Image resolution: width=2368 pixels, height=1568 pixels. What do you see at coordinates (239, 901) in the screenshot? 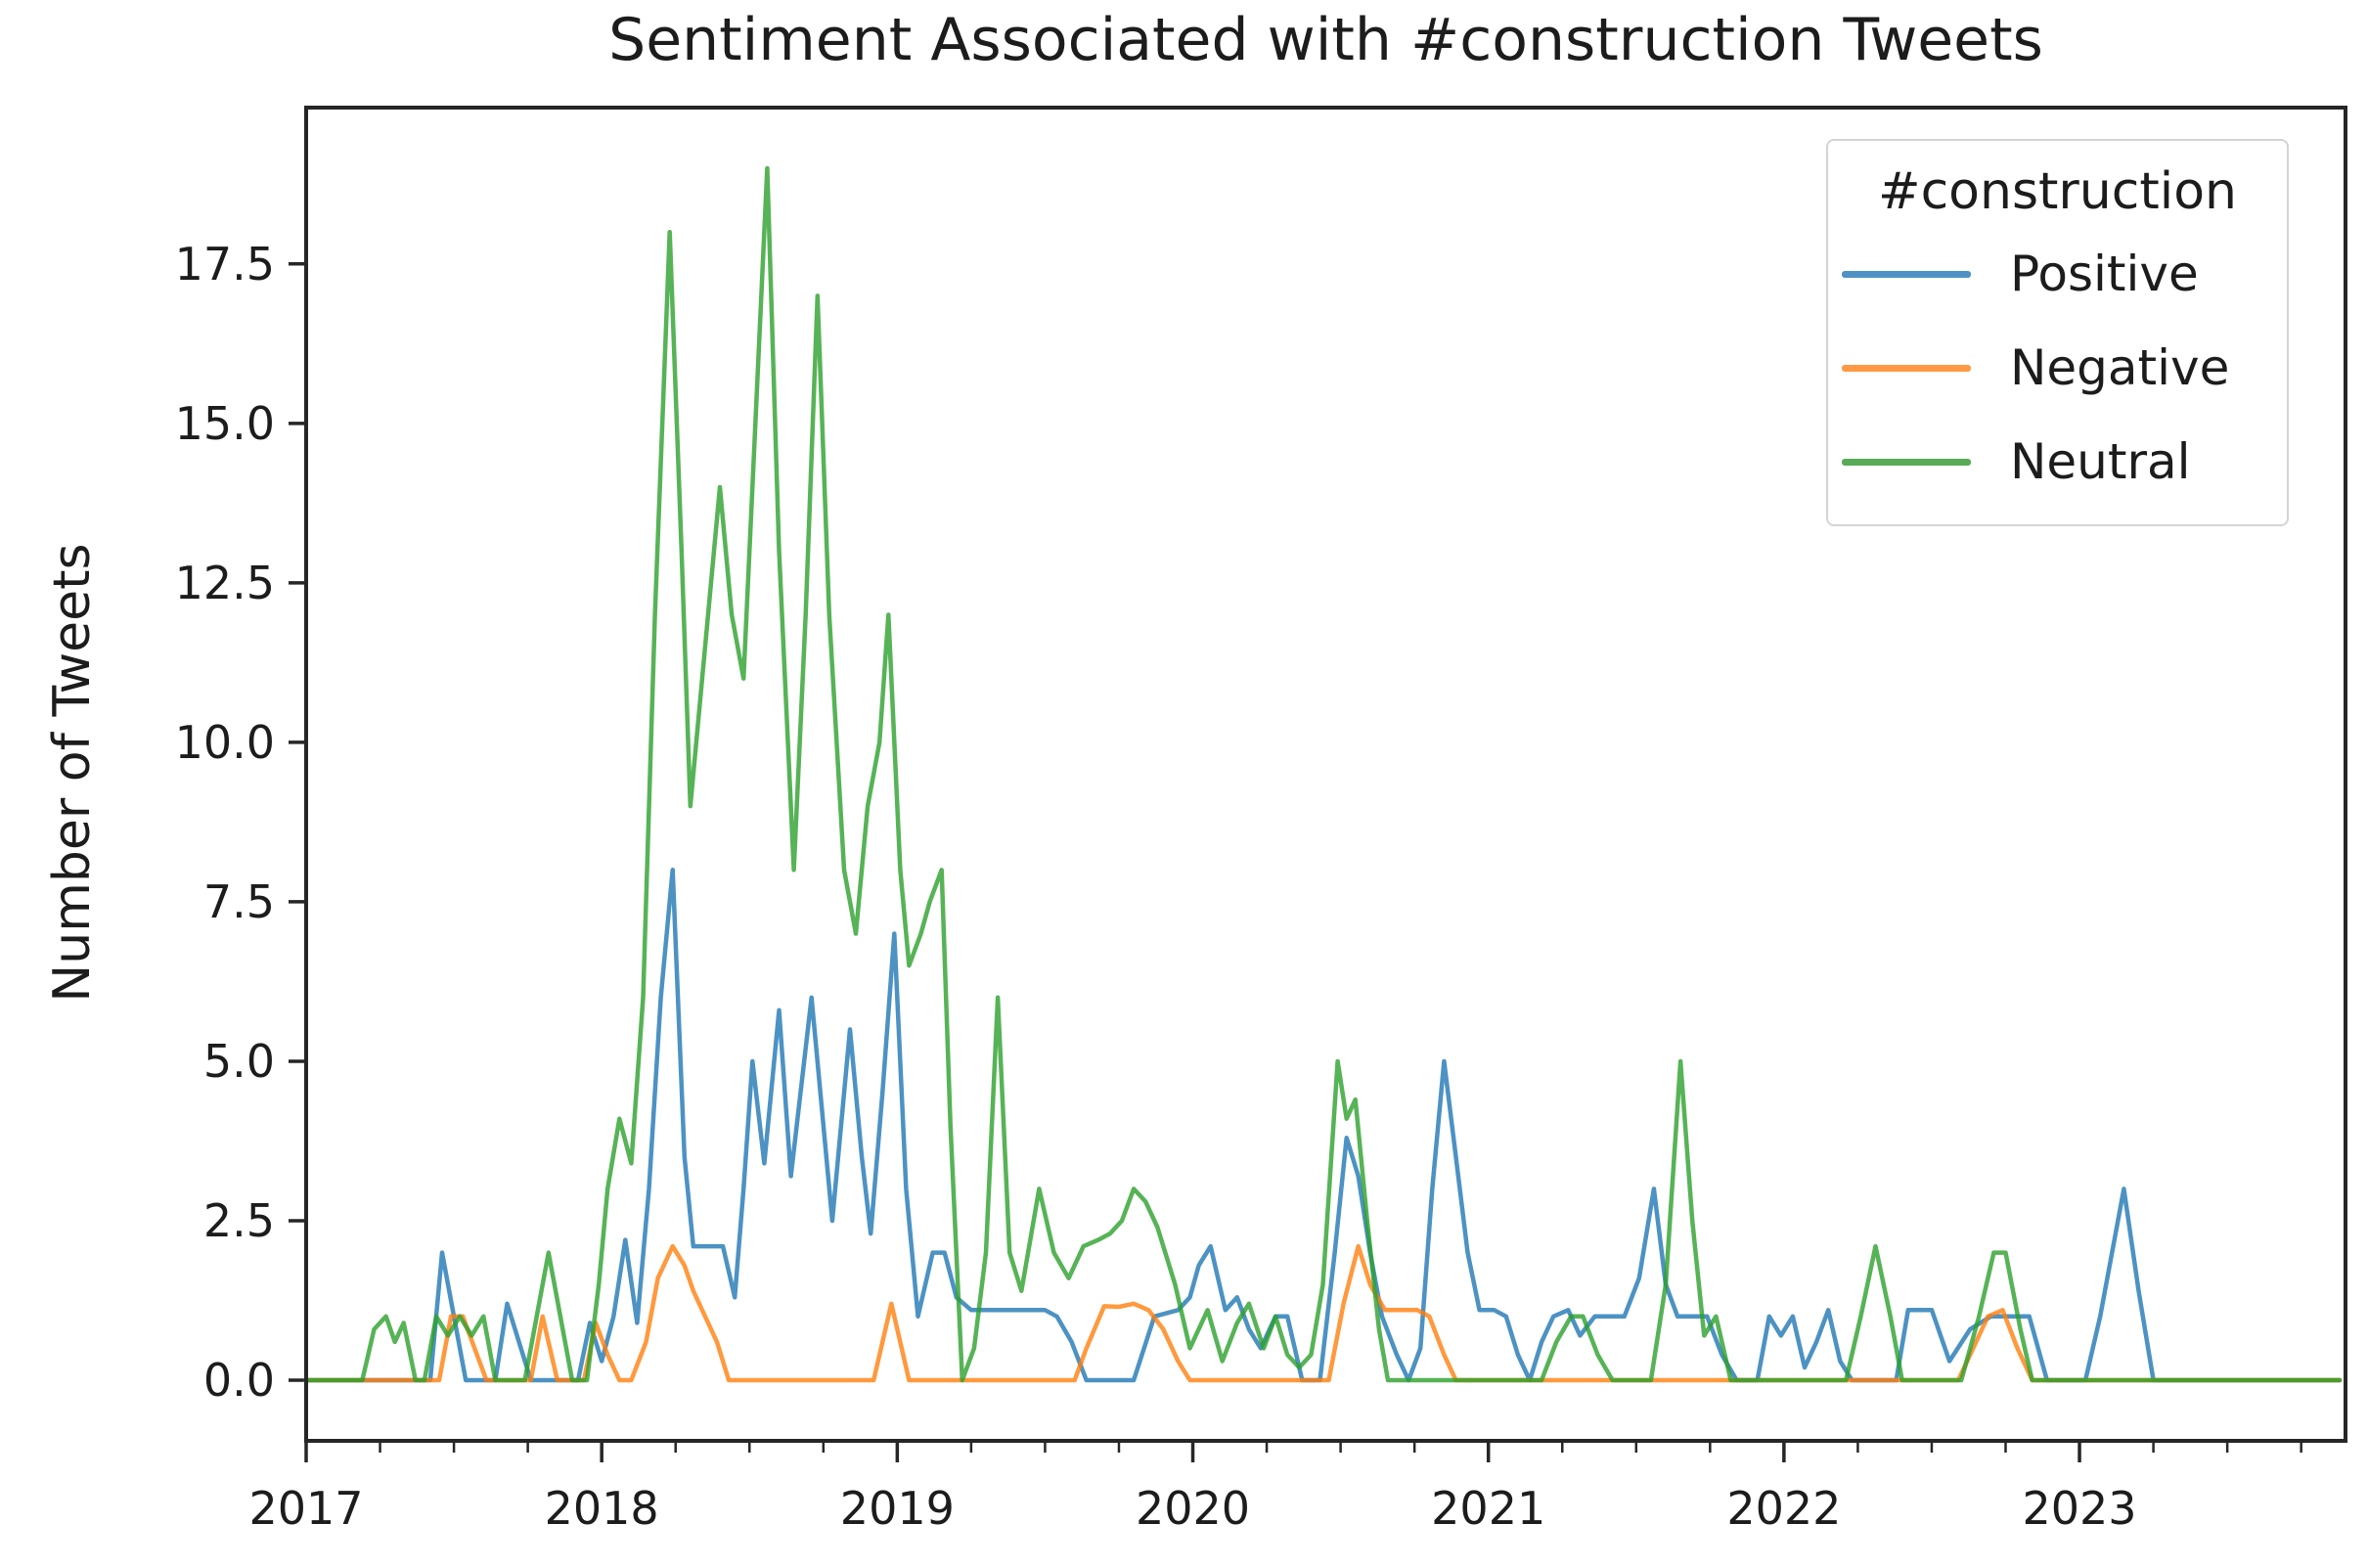
I see `y-tick-label: 7.5` at bounding box center [239, 901].